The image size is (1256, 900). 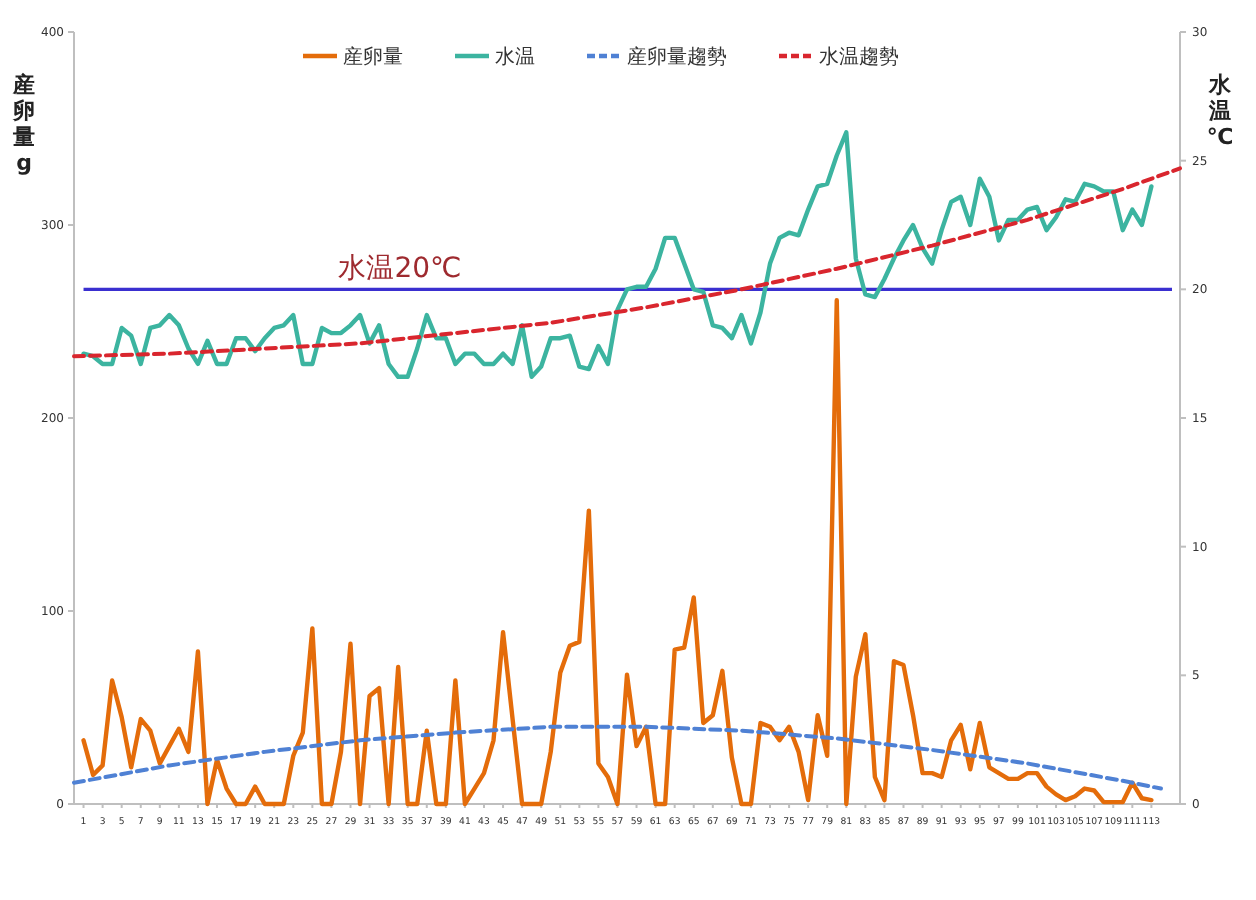 What do you see at coordinates (617, 757) in the screenshot?
I see `line-series` at bounding box center [617, 757].